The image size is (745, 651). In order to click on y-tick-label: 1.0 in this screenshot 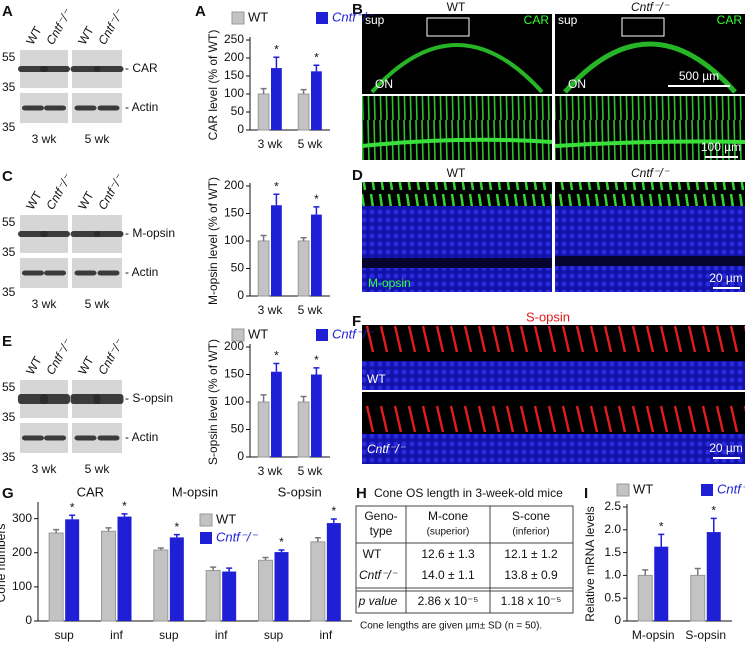, I will do `click(612, 575)`.